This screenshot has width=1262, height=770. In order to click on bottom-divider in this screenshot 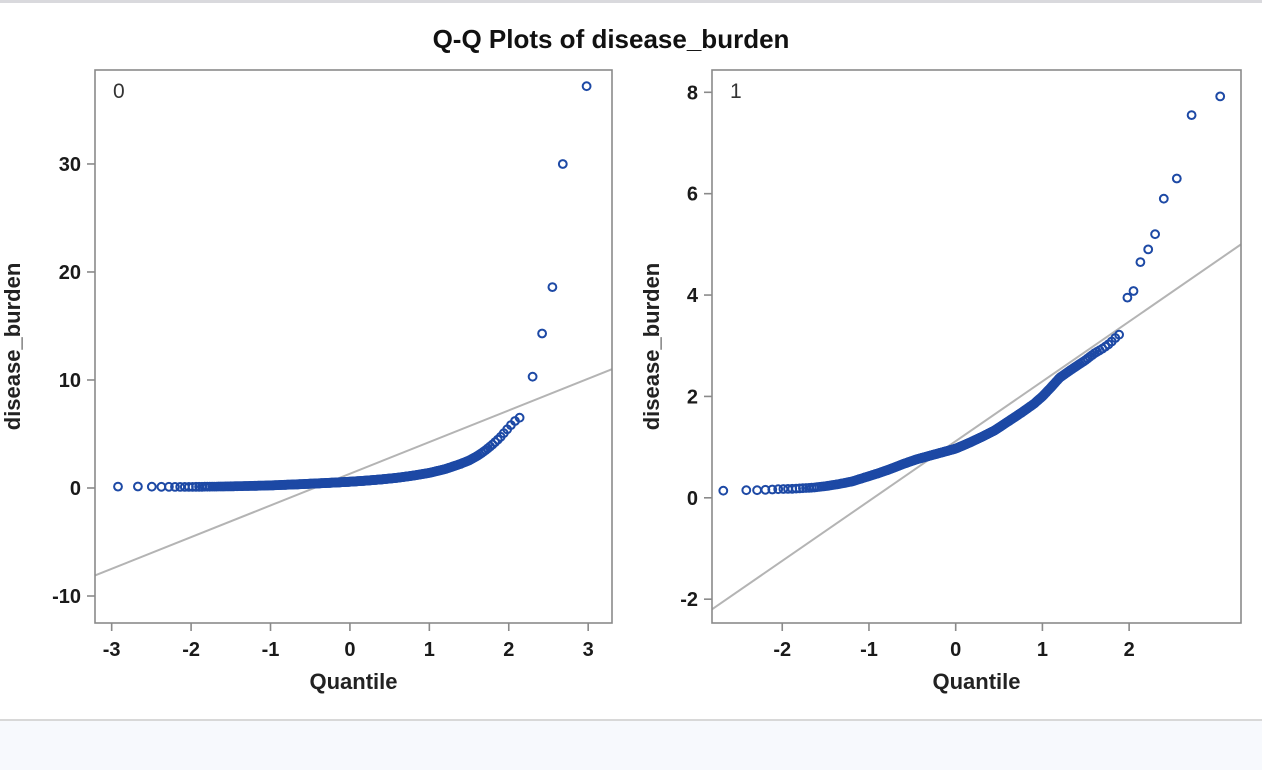, I will do `click(631, 720)`.